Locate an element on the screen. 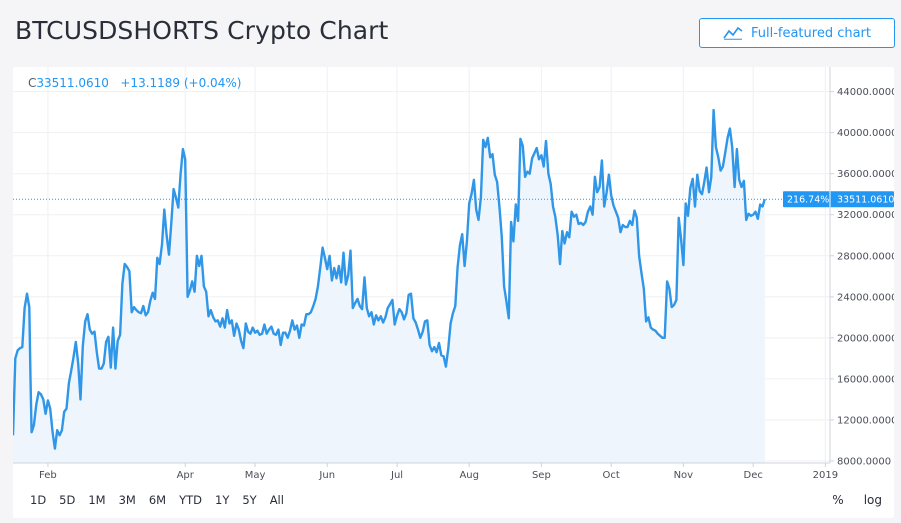 The image size is (901, 523). range-button-ytd: YTD is located at coordinates (190, 500).